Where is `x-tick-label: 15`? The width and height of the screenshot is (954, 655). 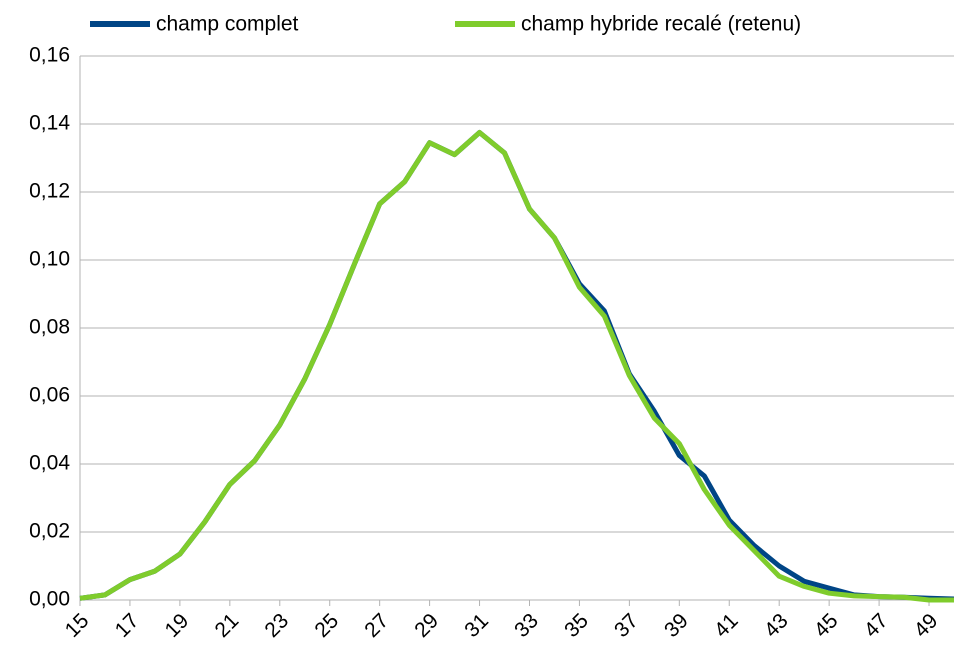 x-tick-label: 15 is located at coordinates (77, 625).